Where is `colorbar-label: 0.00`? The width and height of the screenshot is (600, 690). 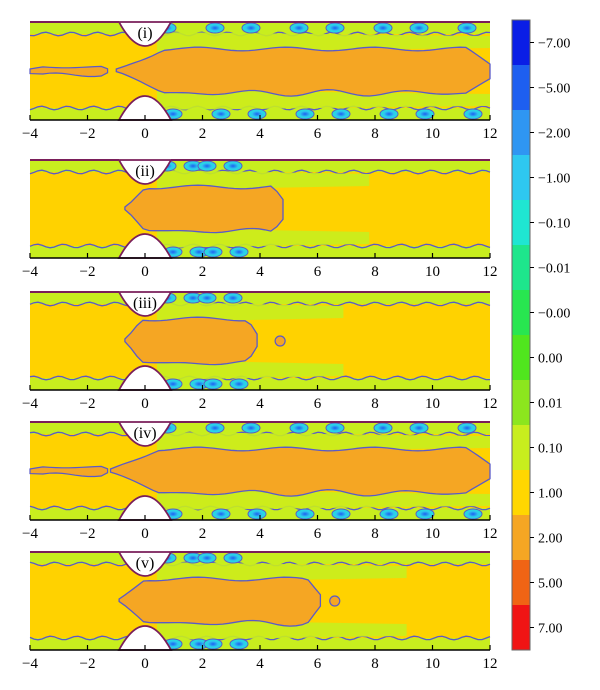 colorbar-label: 0.00 is located at coordinates (550, 359).